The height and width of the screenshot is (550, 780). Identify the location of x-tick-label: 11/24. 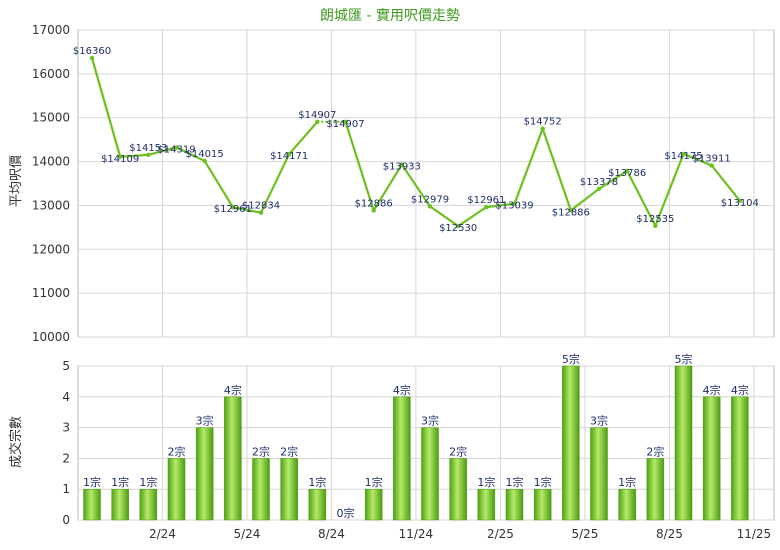
(416, 534).